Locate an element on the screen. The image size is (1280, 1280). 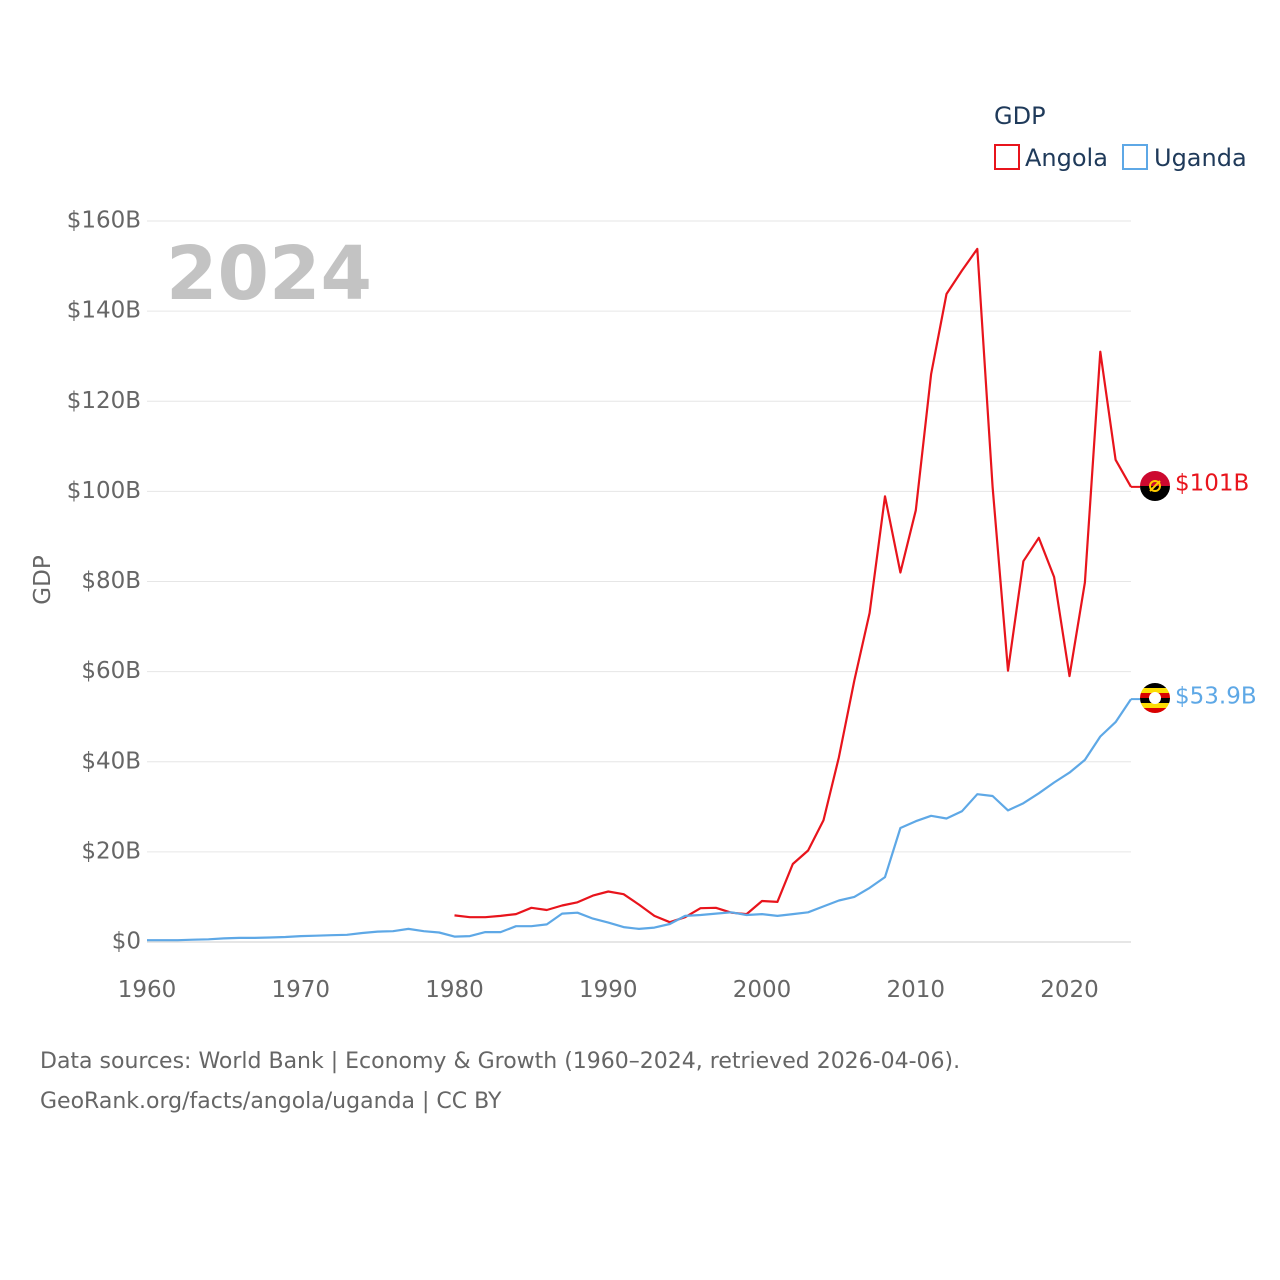
legend-swatch-angola is located at coordinates (1007, 157).